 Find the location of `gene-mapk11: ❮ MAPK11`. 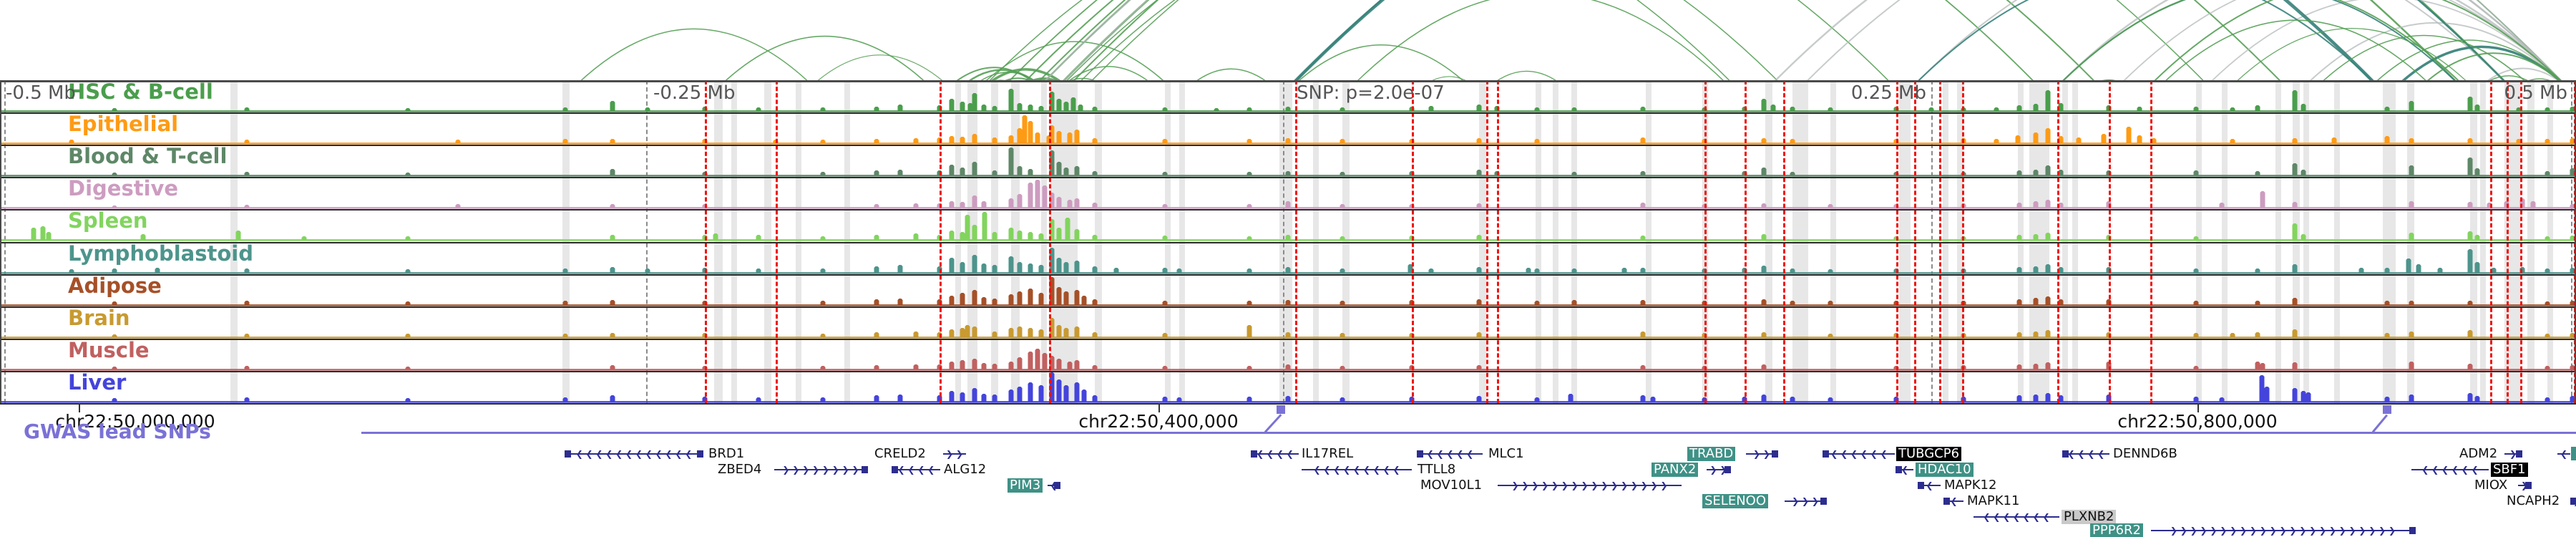

gene-mapk11: ❮ MAPK11 is located at coordinates (1288, 501).